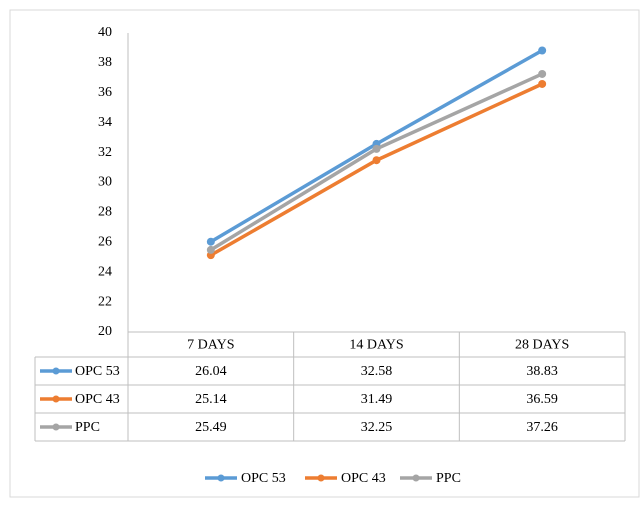 This screenshot has width=644, height=509. What do you see at coordinates (105, 92) in the screenshot?
I see `y-tick-label: 36` at bounding box center [105, 92].